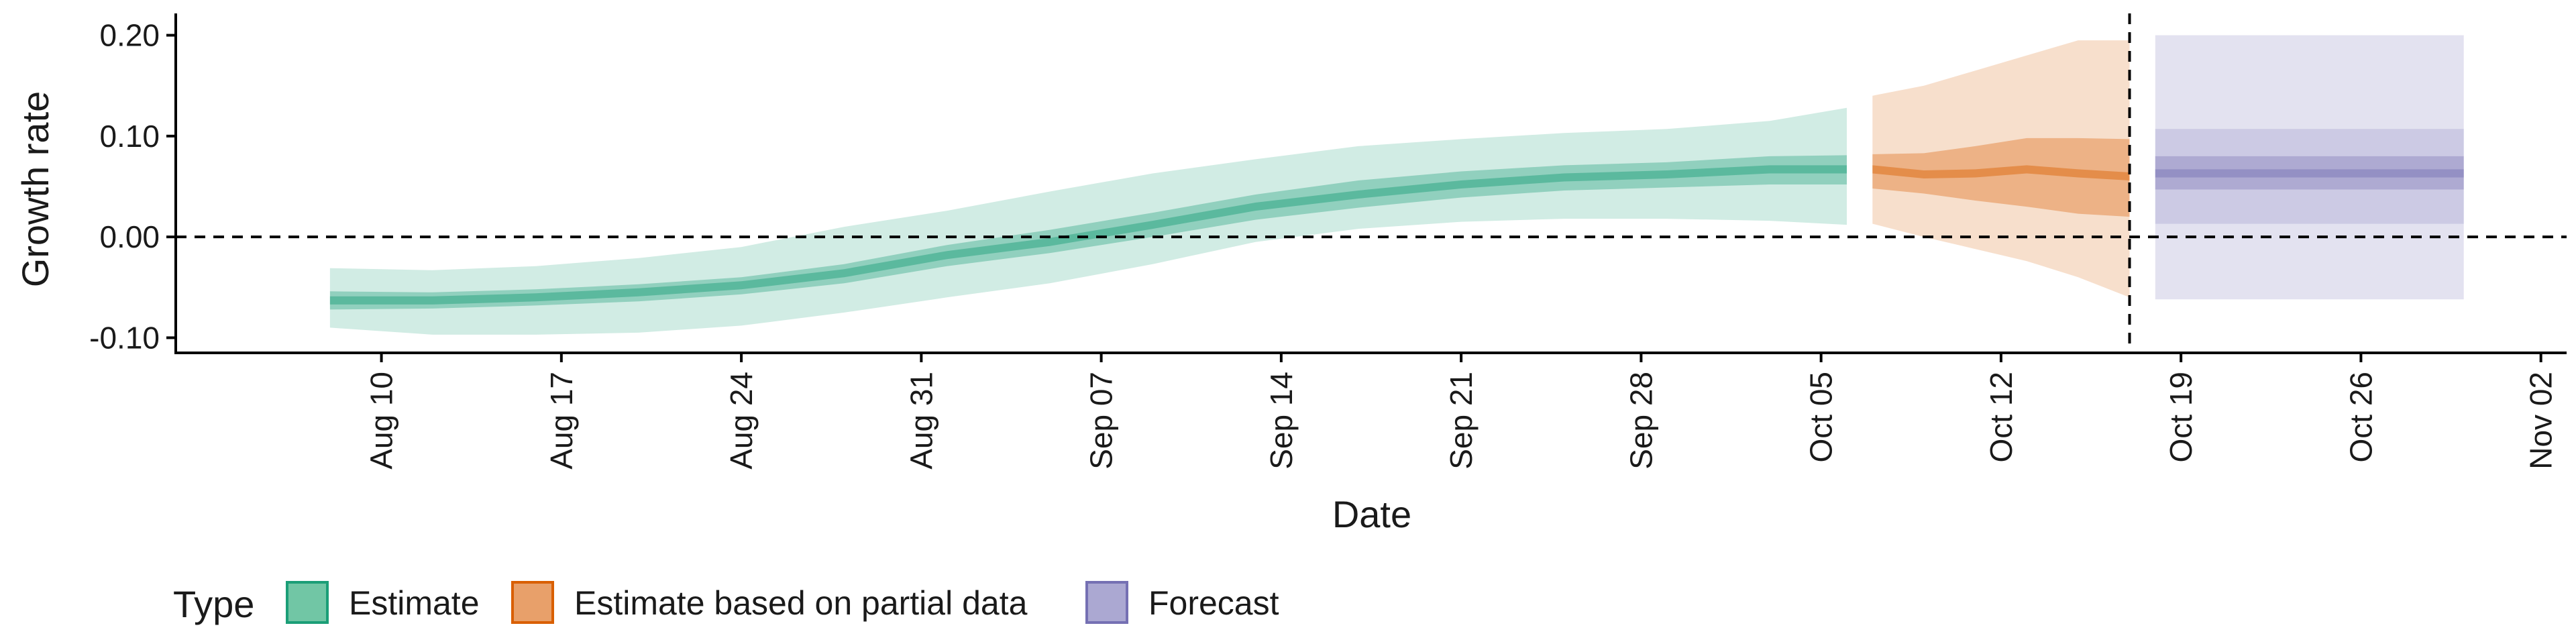 The height and width of the screenshot is (644, 2576). What do you see at coordinates (801, 603) in the screenshot?
I see `legend-label: Estimate based on partial data` at bounding box center [801, 603].